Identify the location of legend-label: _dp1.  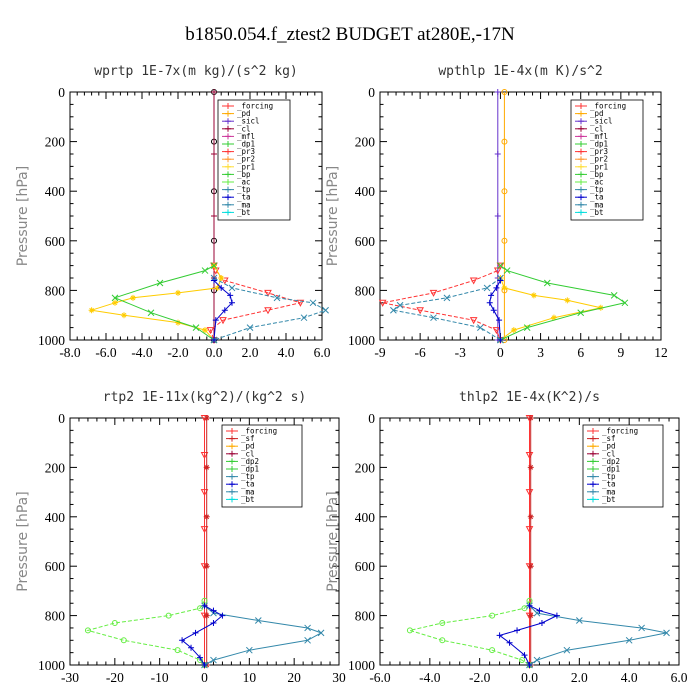
(250, 469).